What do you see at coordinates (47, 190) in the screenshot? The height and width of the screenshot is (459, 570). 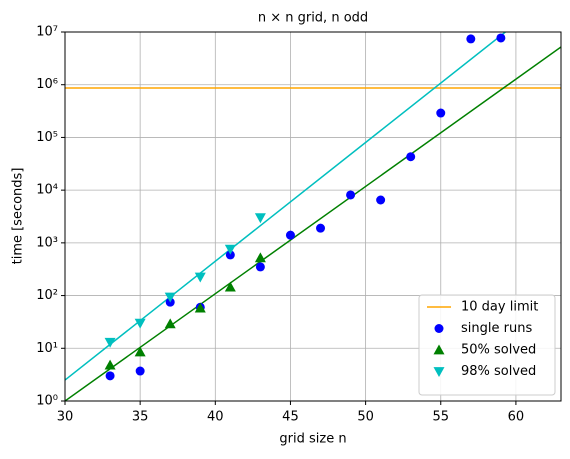 I see `y-tick-label: 10⁴` at bounding box center [47, 190].